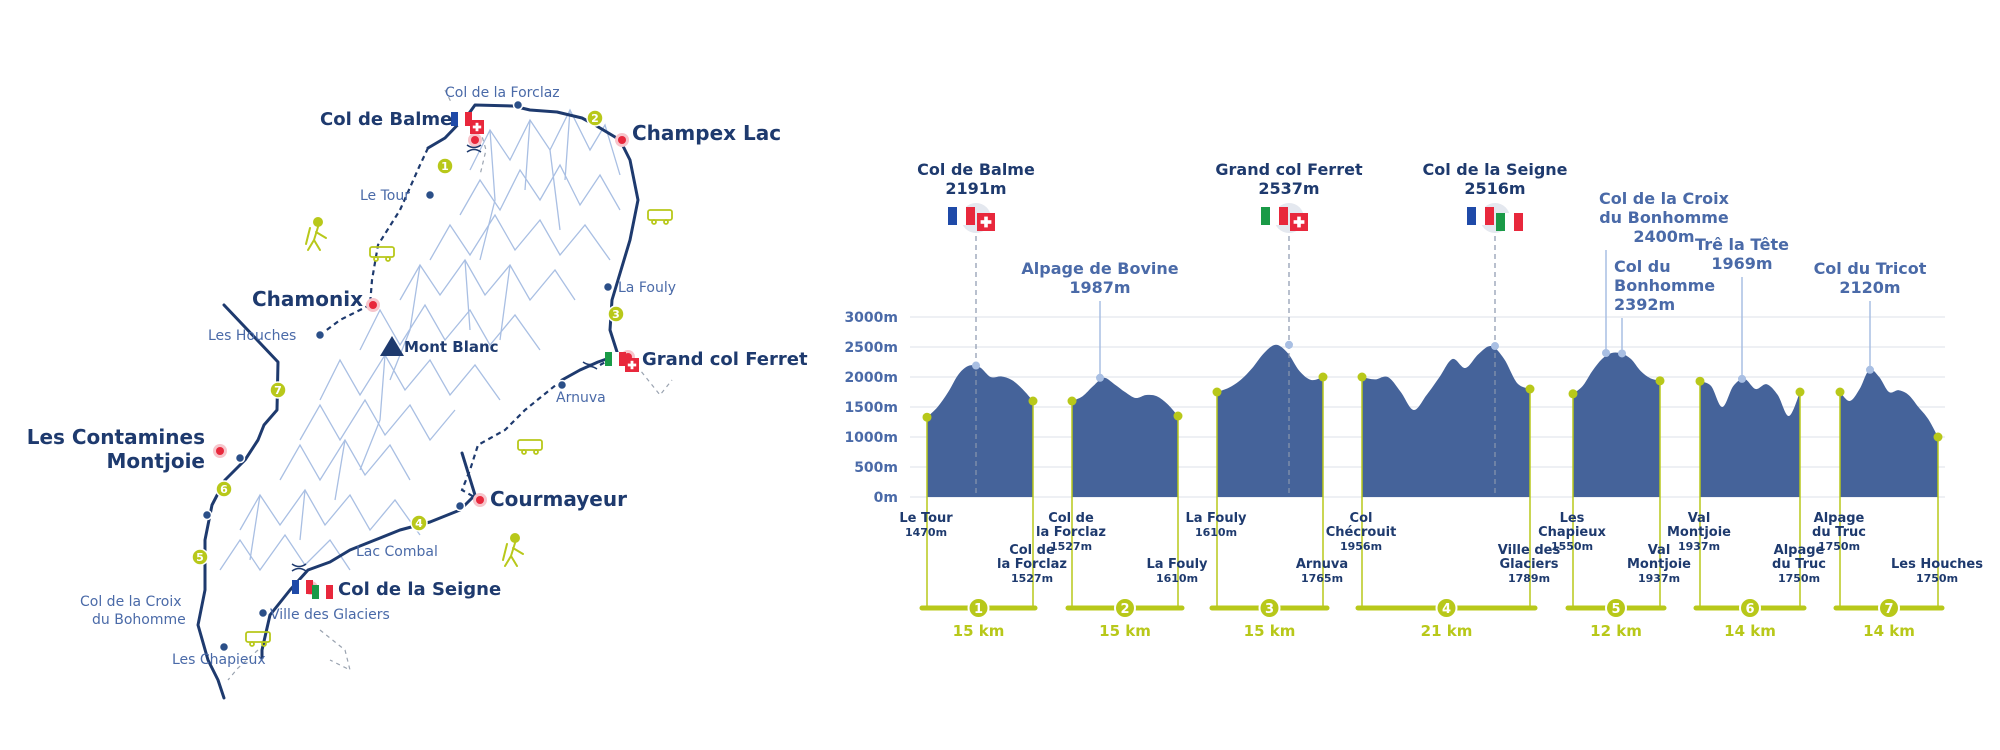 The height and width of the screenshot is (750, 2000). I want to click on stage-2-profile, so click(1125, 437).